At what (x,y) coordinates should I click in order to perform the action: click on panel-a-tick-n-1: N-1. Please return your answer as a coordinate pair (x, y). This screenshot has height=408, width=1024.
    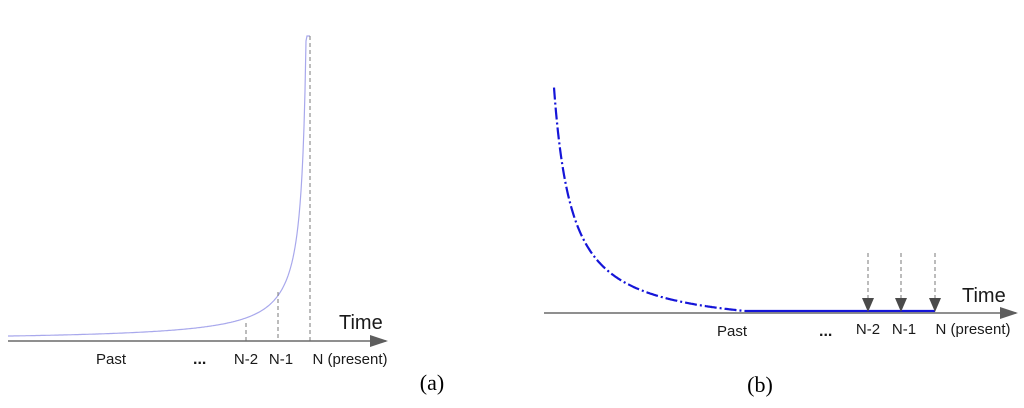
    Looking at the image, I should click on (281, 359).